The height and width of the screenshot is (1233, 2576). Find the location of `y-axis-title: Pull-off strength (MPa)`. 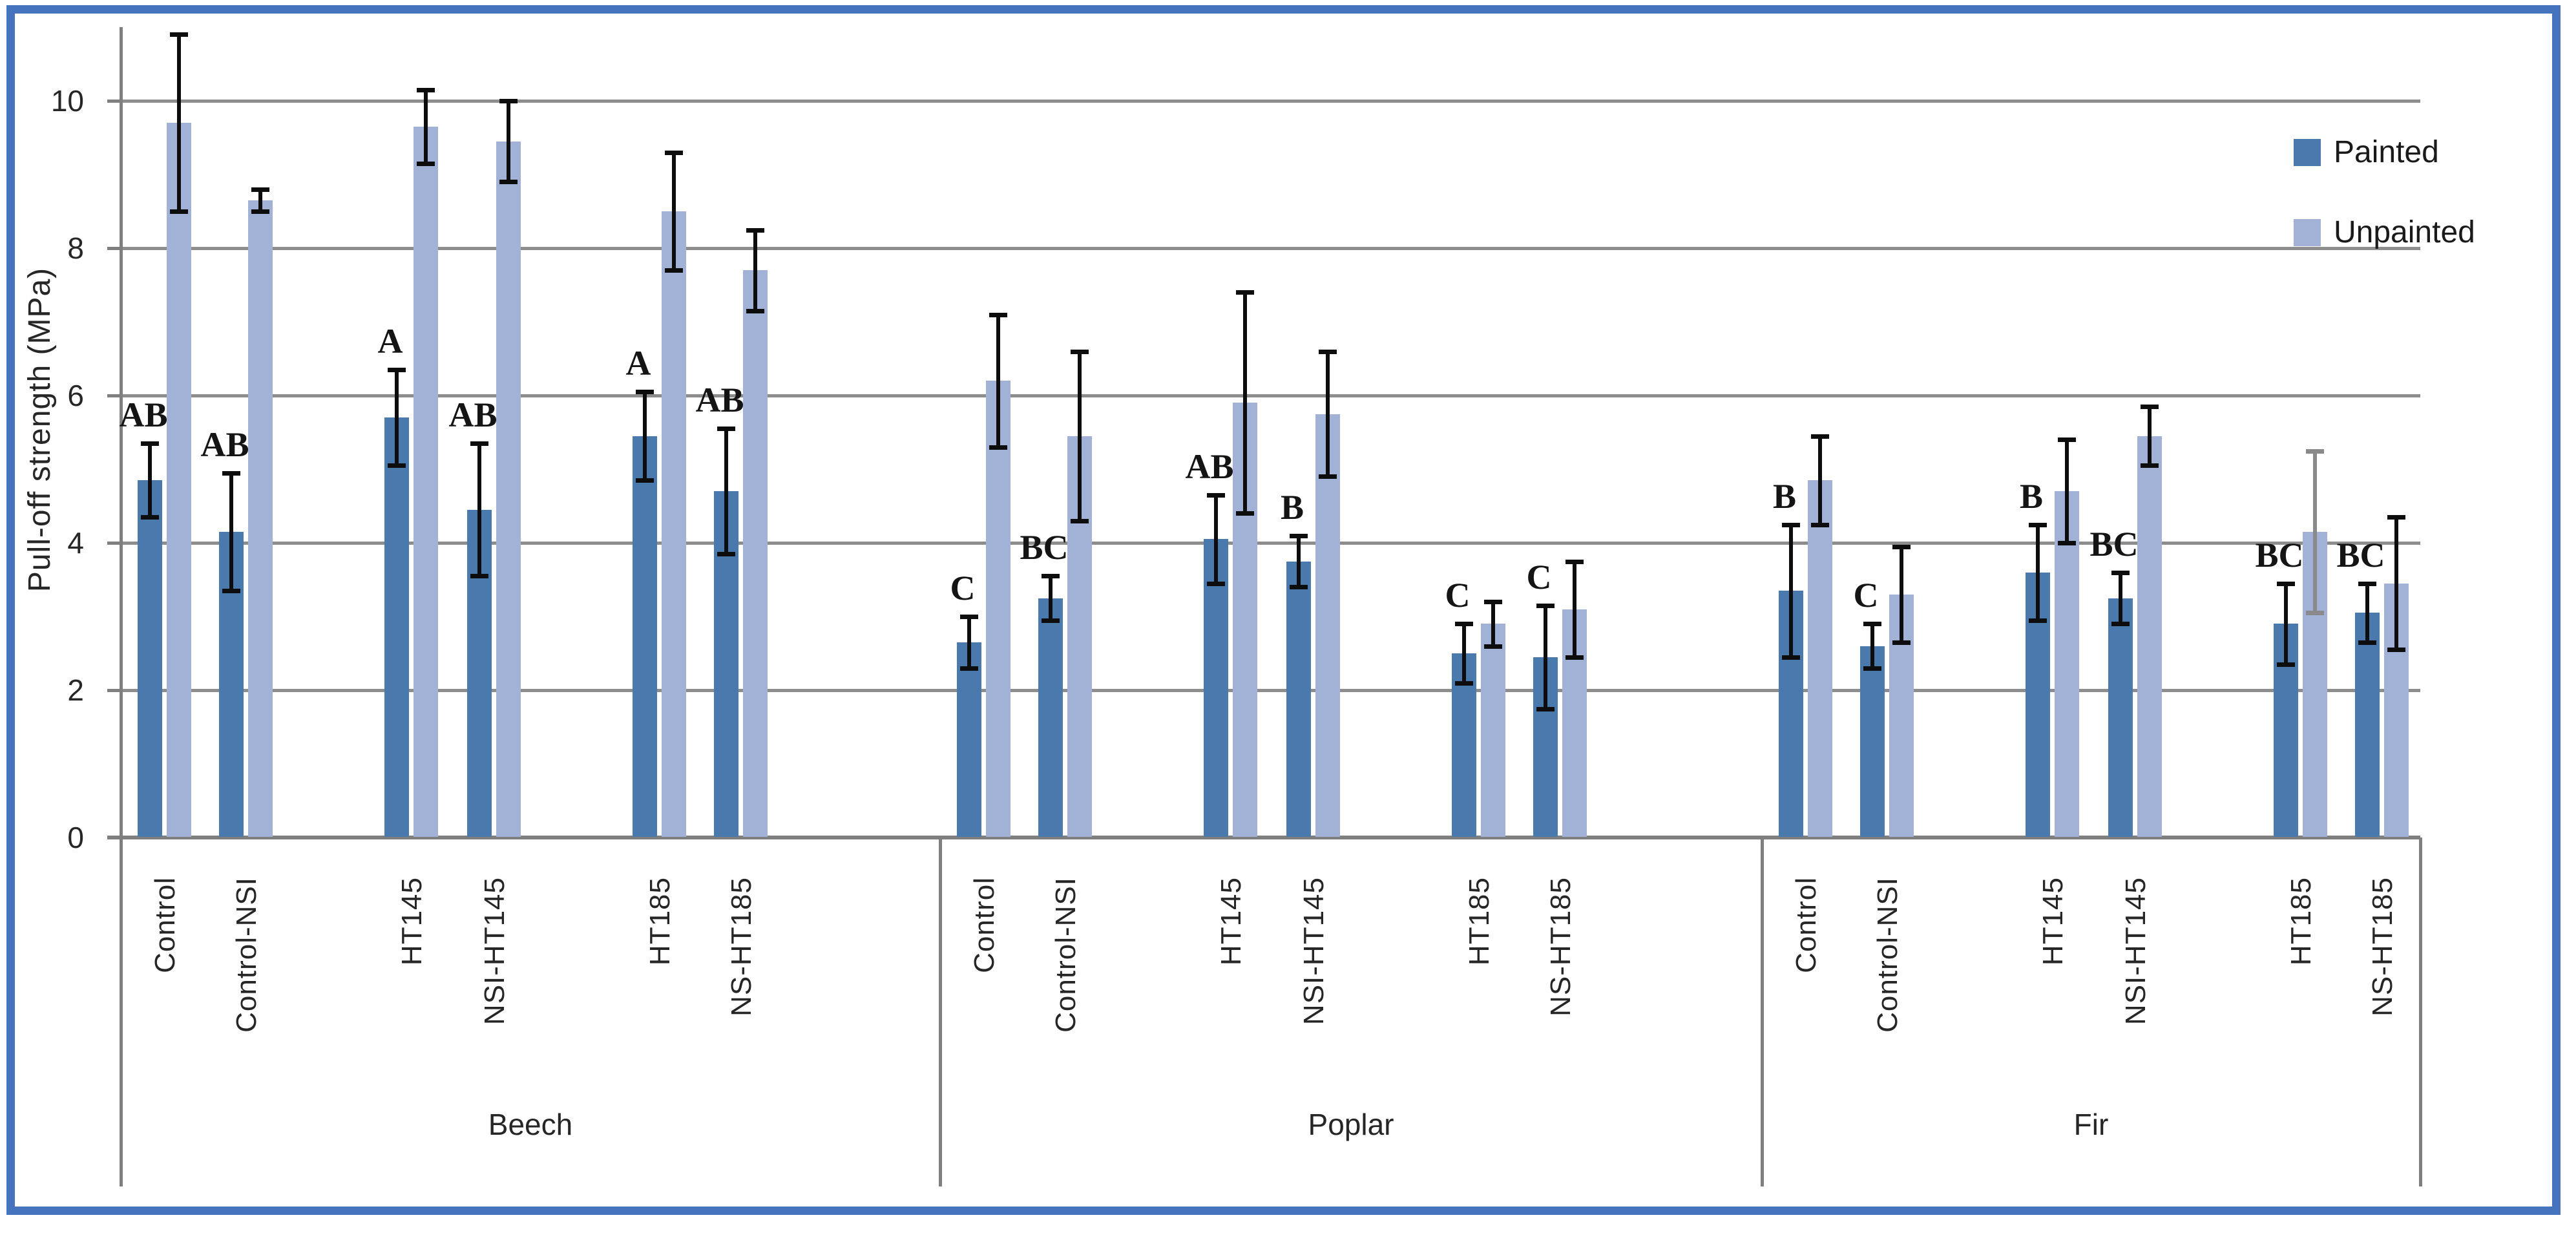

y-axis-title: Pull-off strength (MPa) is located at coordinates (40, 430).